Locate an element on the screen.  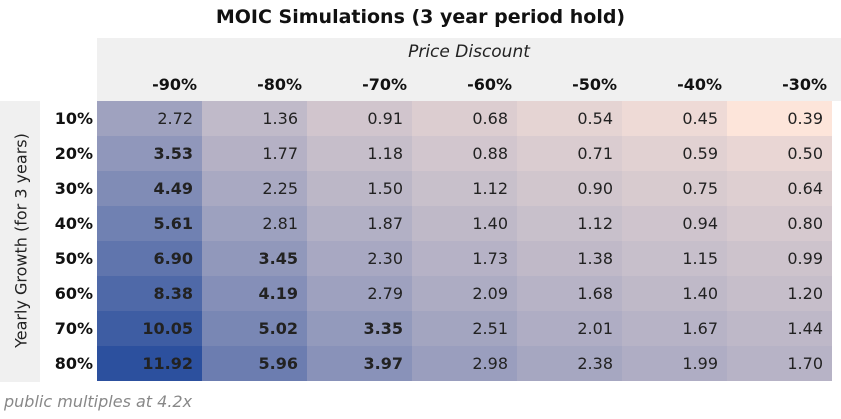
cell: 2.01 is located at coordinates (569, 328).